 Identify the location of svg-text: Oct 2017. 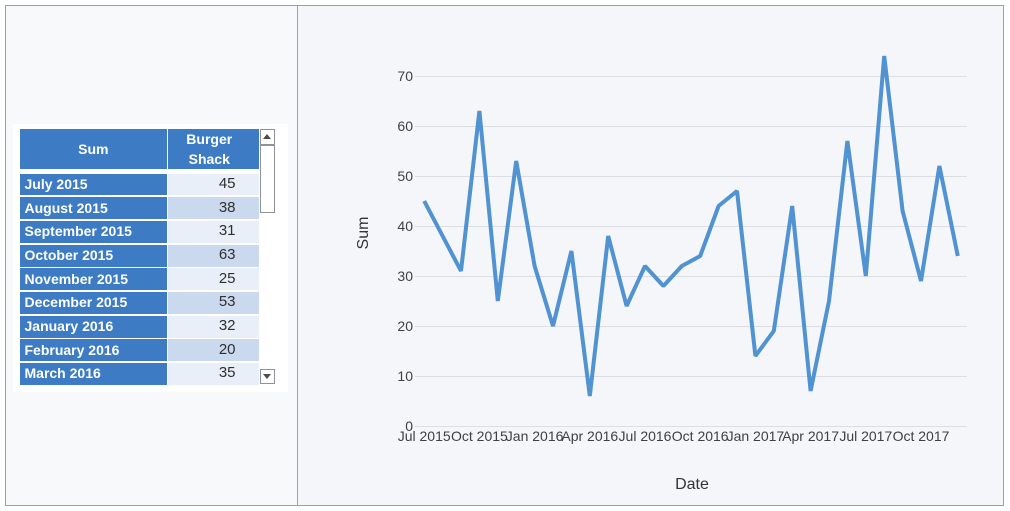
(921, 436).